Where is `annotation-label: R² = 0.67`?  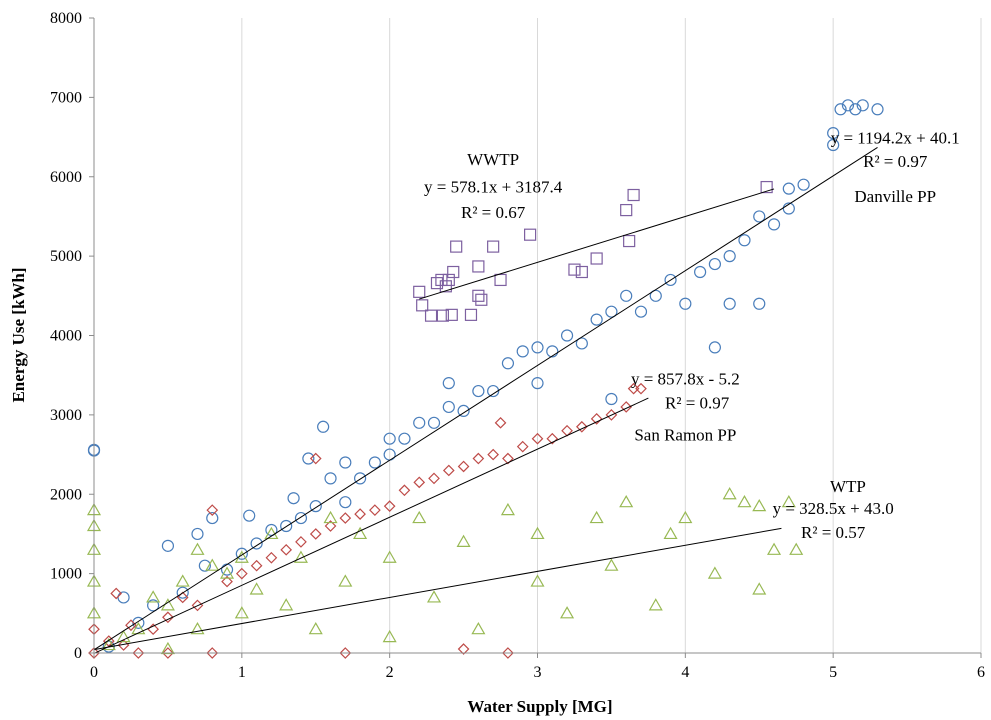
annotation-label: R² = 0.67 is located at coordinates (493, 212).